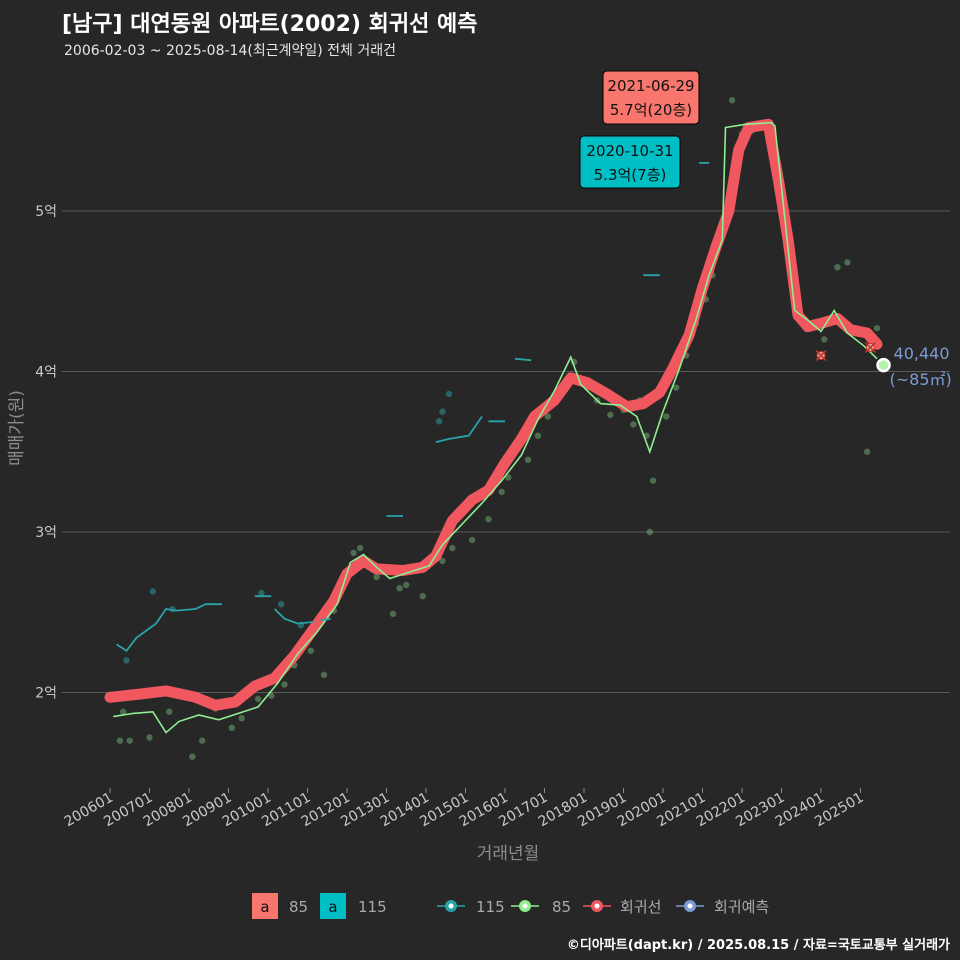 The image size is (960, 960). Describe the element at coordinates (46, 373) in the screenshot. I see `y-tick-label: 4억` at that location.